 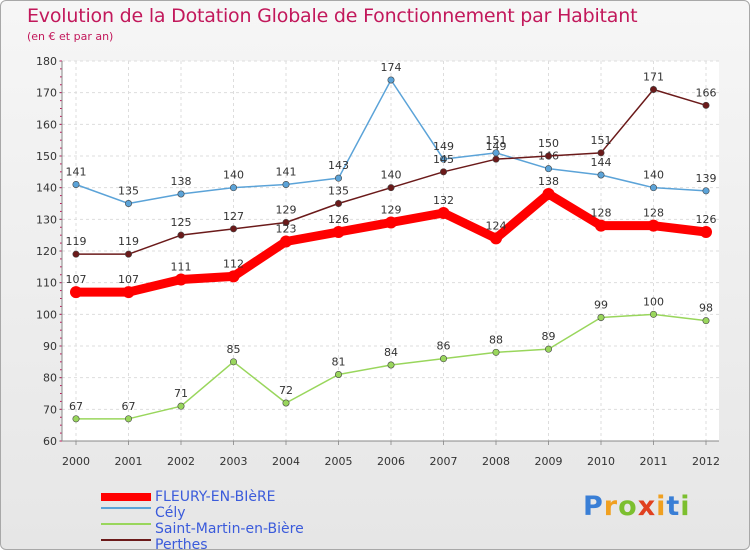 What do you see at coordinates (76, 406) in the screenshot?
I see `data-label: 67` at bounding box center [76, 406].